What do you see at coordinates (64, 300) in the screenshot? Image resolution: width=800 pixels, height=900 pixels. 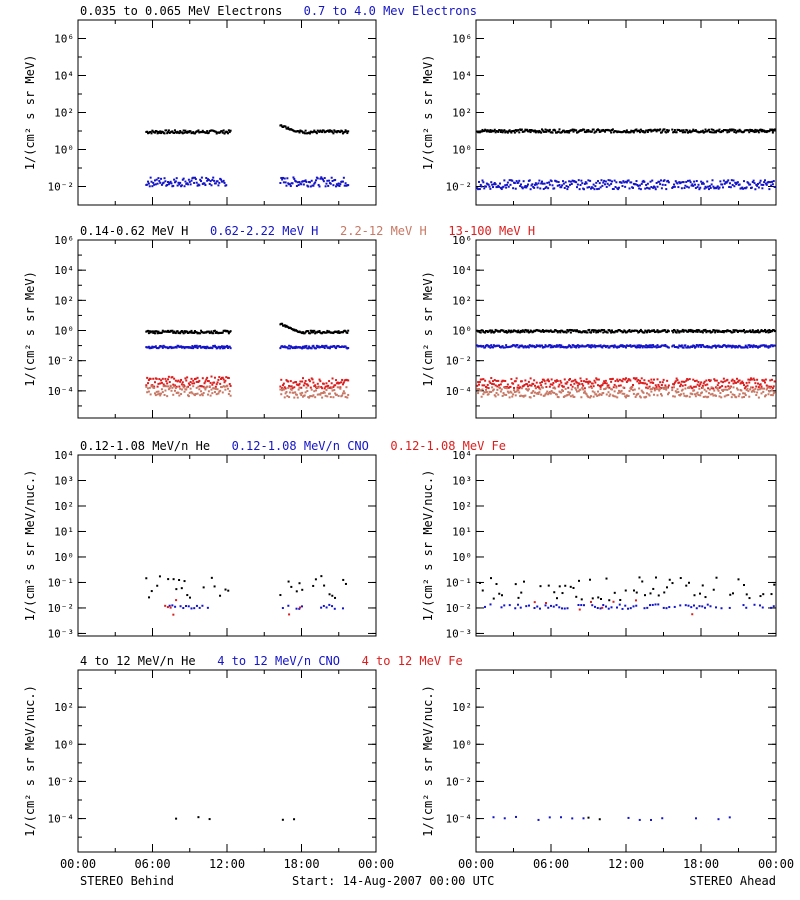 I see `y-tick-label-protons-0-3: 10²` at bounding box center [64, 300].